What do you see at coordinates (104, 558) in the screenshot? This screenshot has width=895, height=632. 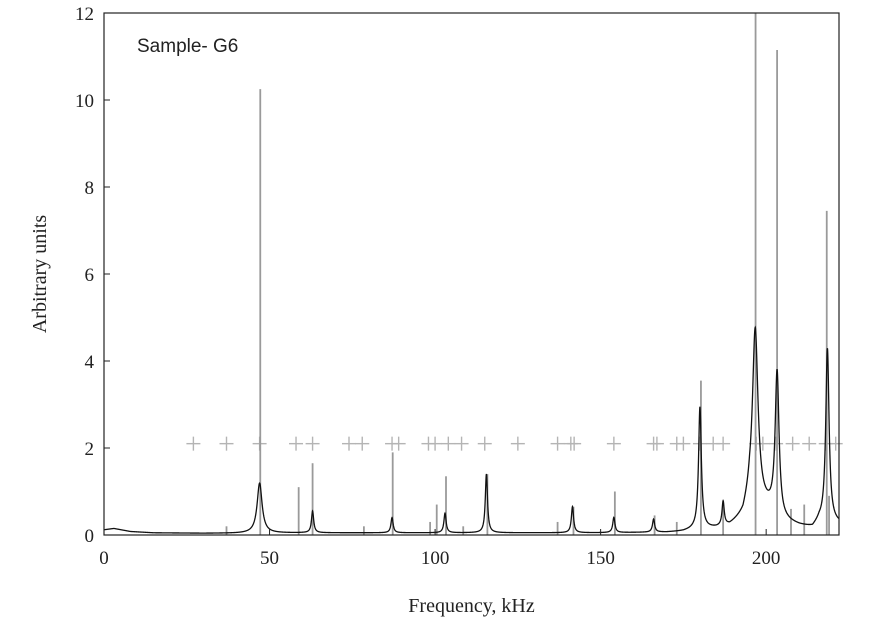 I see `x-tick-label-0: 0` at bounding box center [104, 558].